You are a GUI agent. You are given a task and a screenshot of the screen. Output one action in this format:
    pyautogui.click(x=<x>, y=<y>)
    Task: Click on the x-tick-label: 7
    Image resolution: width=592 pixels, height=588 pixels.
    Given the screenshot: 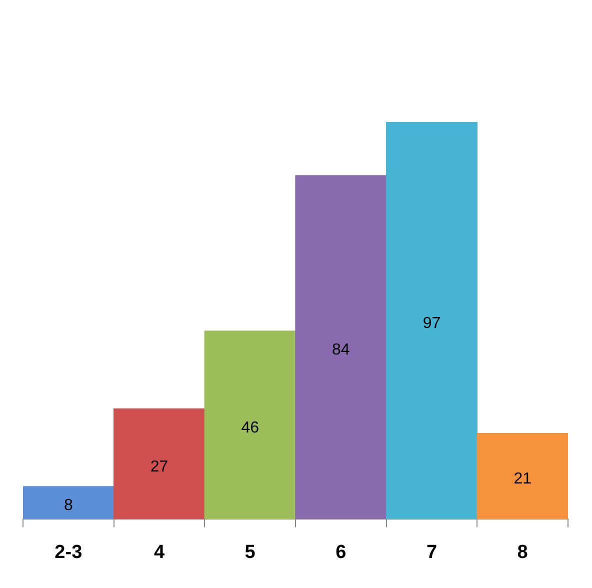 What is the action you would take?
    pyautogui.click(x=432, y=552)
    